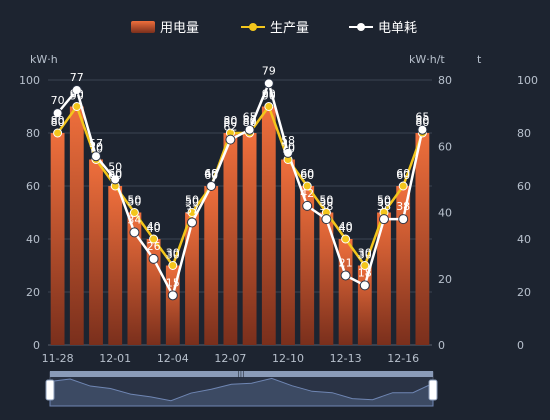  What do you see at coordinates (115, 358) in the screenshot?
I see `x-axis-tick: 12-01` at bounding box center [115, 358].